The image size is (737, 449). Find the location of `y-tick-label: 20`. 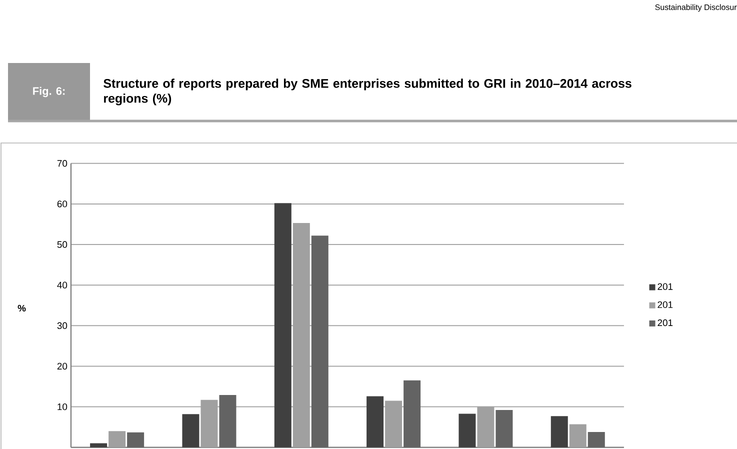

y-tick-label: 20 is located at coordinates (62, 366).